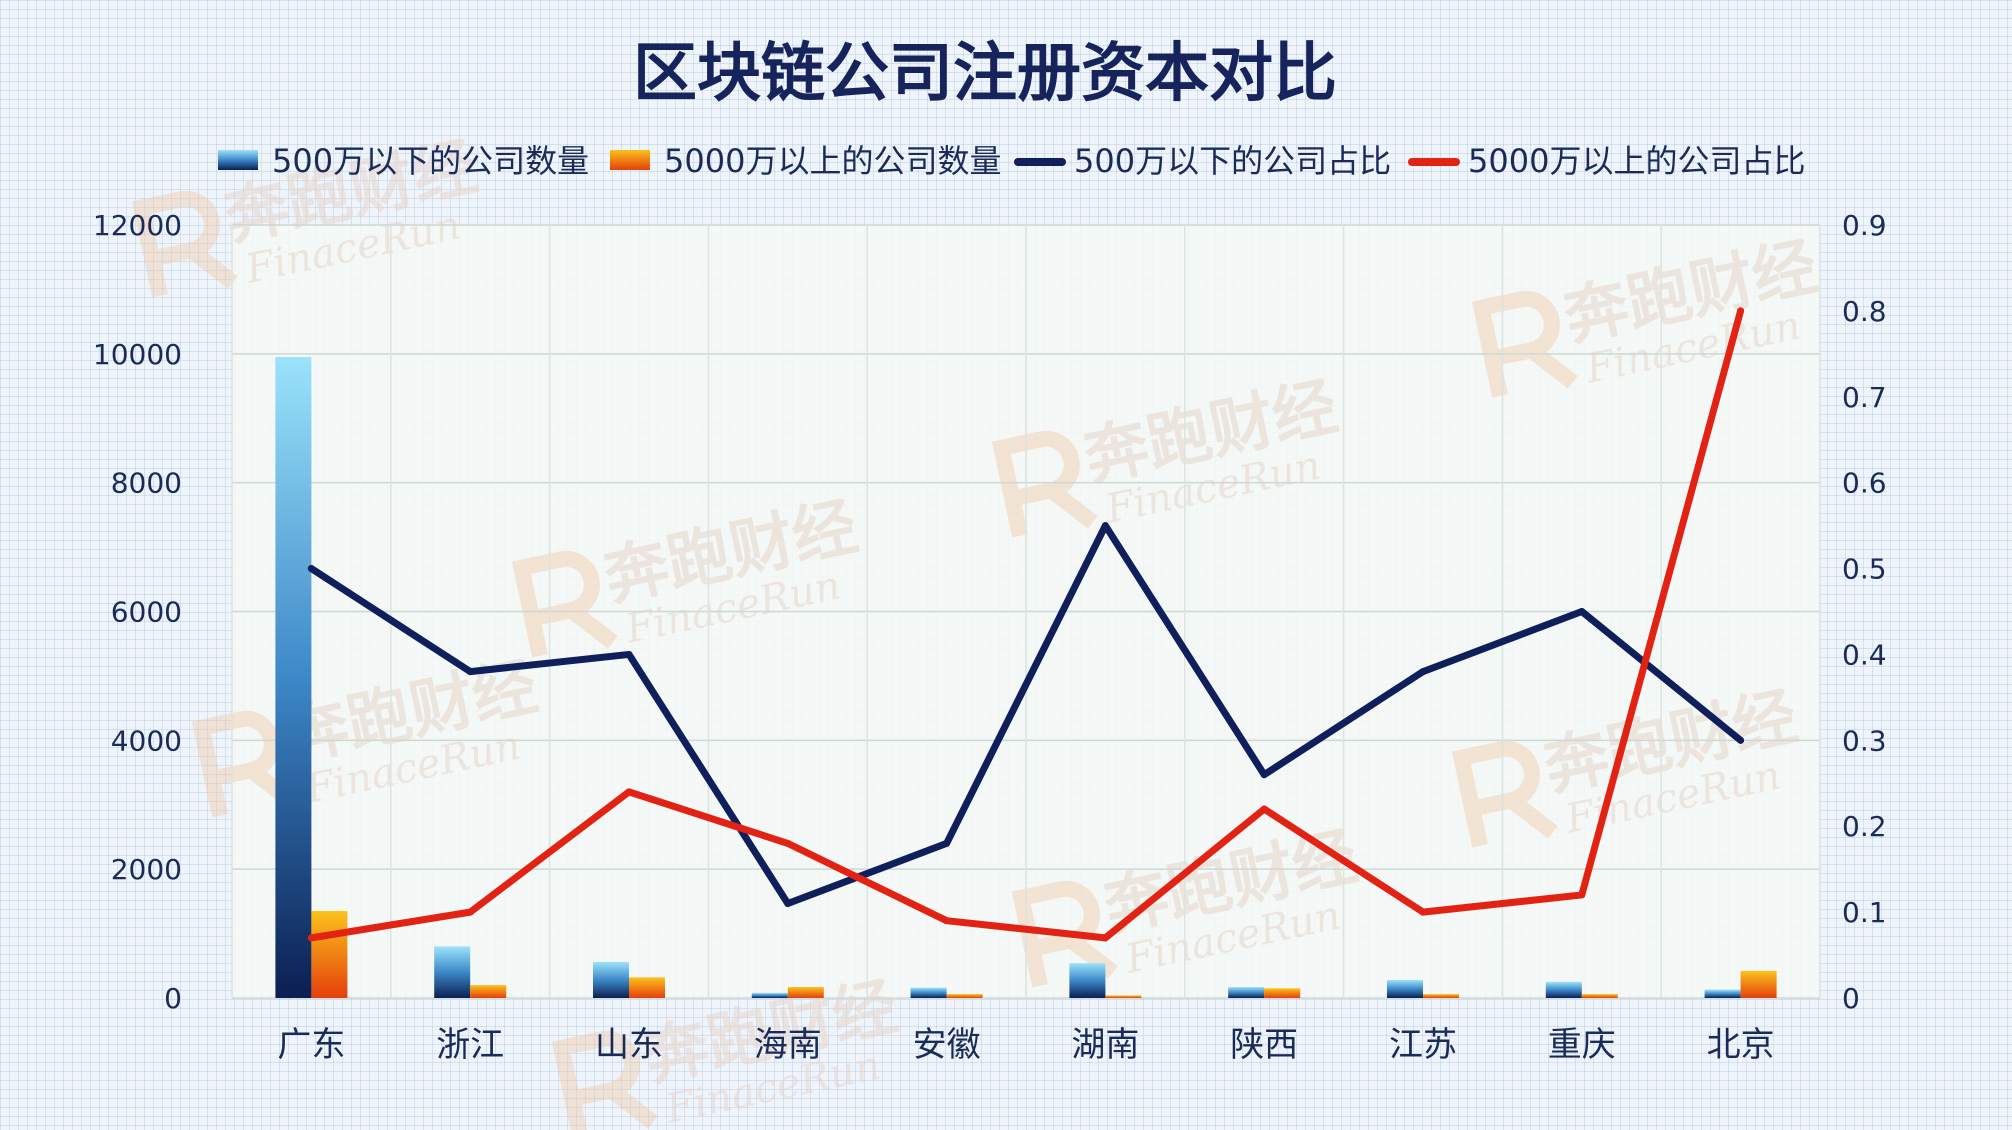 This screenshot has height=1130, width=2012. Describe the element at coordinates (947, 1045) in the screenshot. I see `category-label: 安徽` at that location.